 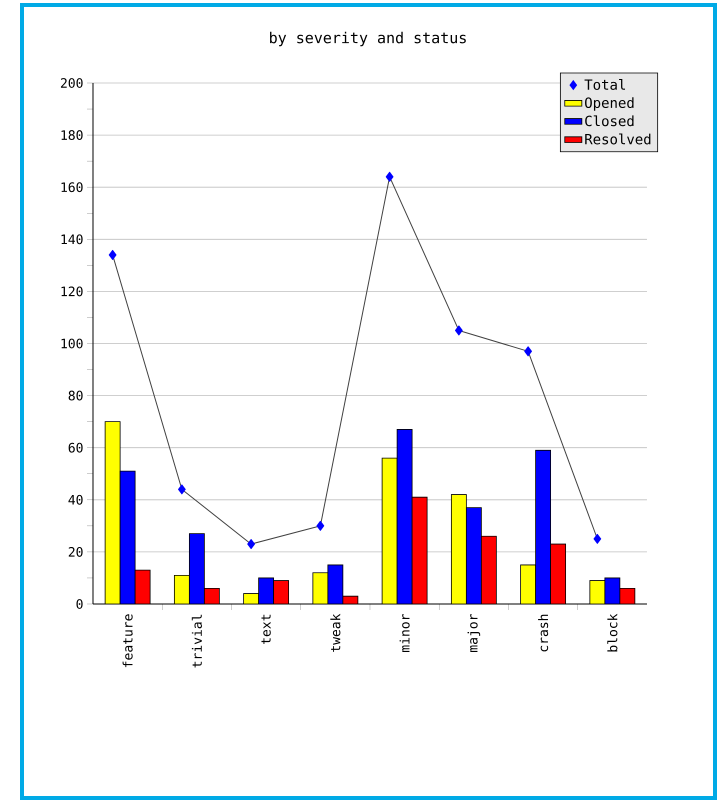 I want to click on legend-label: Resolved, so click(x=617, y=139).